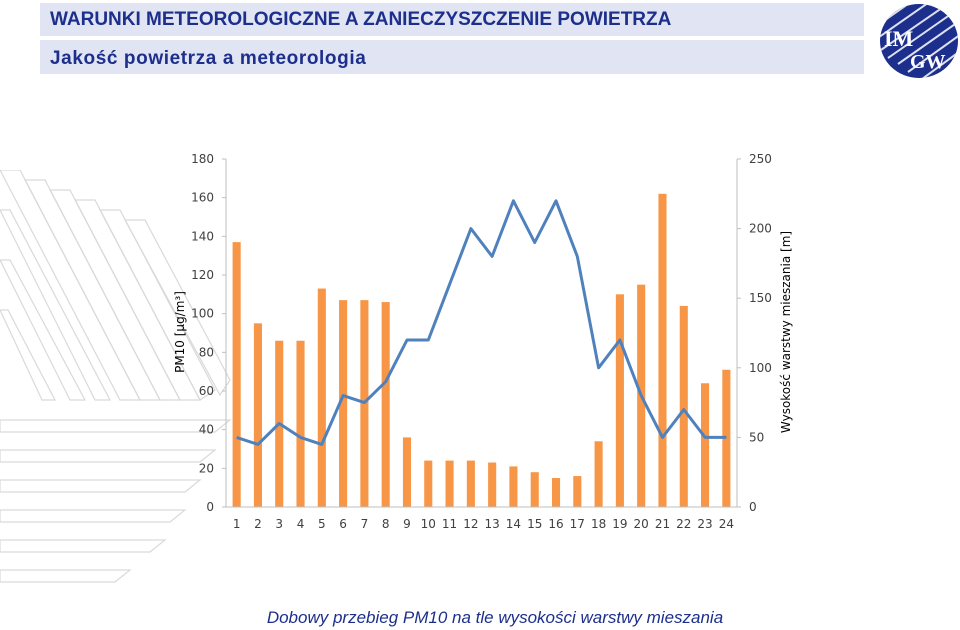 The height and width of the screenshot is (630, 960). Describe the element at coordinates (534, 524) in the screenshot. I see `x-tick-label: 15` at that location.